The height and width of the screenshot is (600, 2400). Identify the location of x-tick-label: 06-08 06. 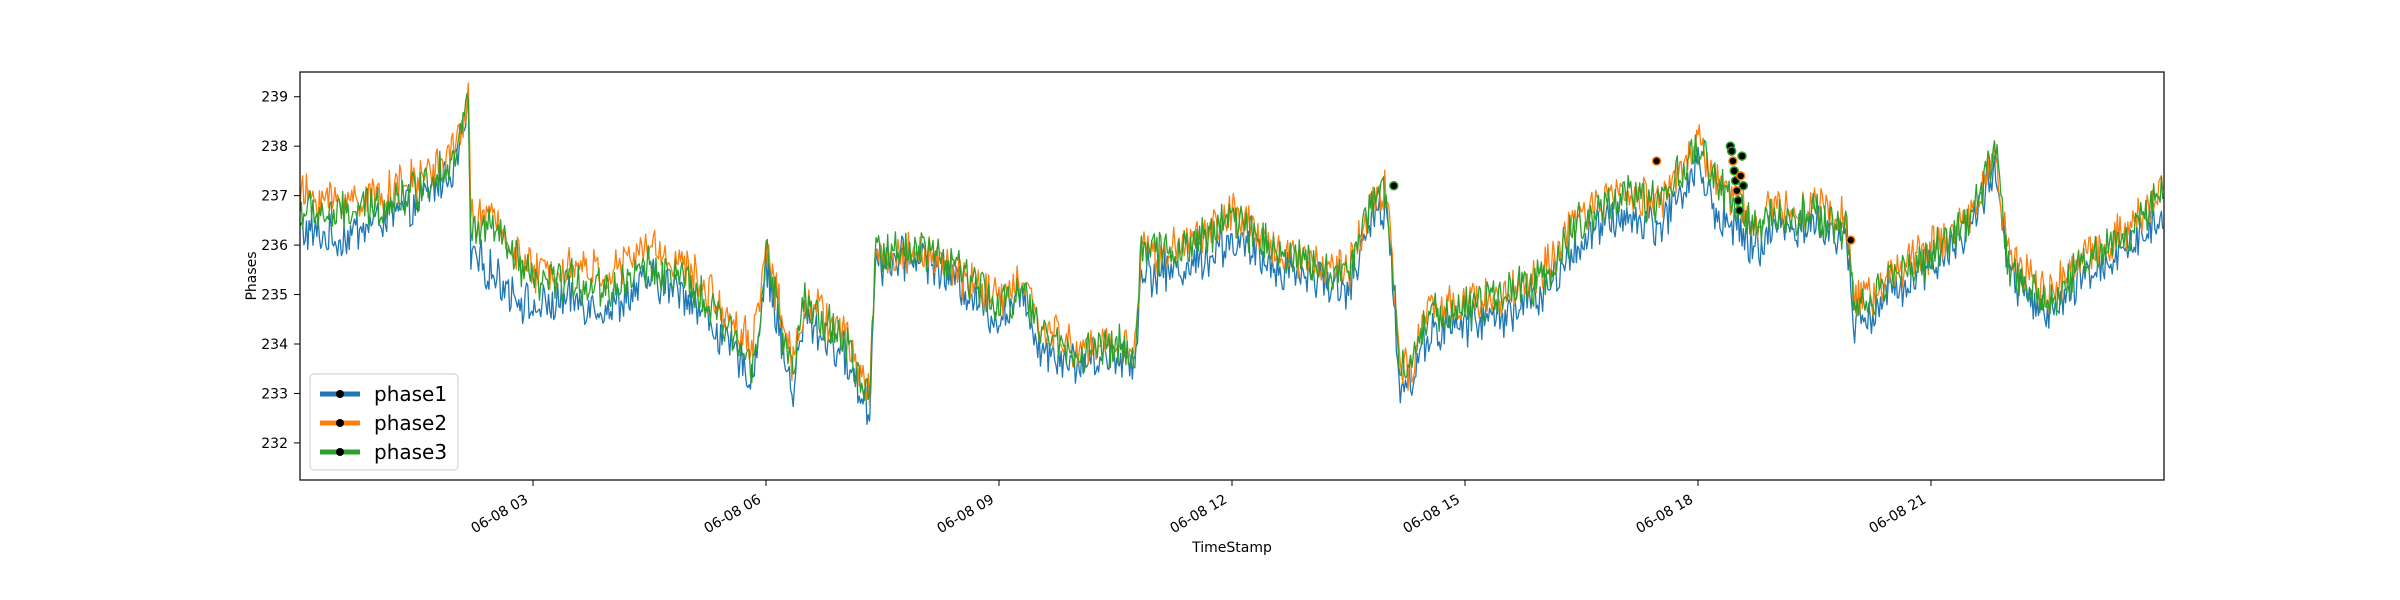
(732, 514).